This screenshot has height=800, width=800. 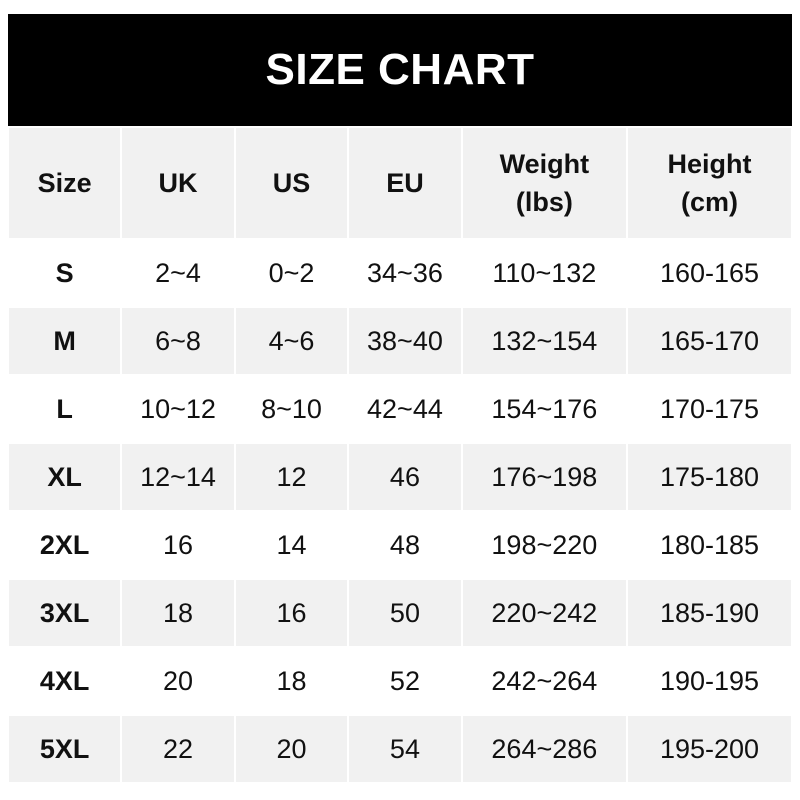 What do you see at coordinates (544, 164) in the screenshot?
I see `column-header-line: Weight` at bounding box center [544, 164].